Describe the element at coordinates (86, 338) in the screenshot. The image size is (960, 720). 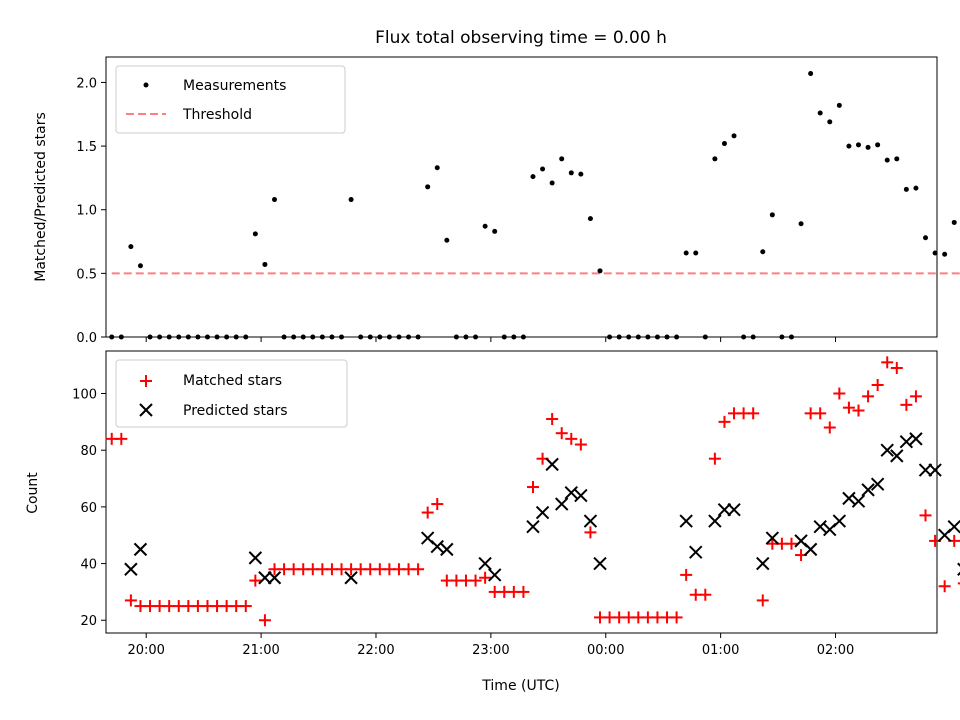
I see `ratio-y-tick-label: 0.0` at that location.